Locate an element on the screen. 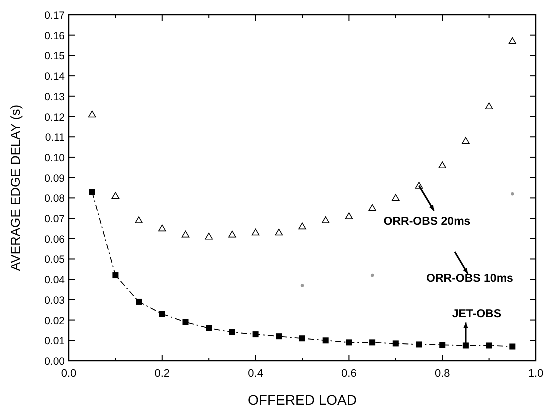  y-tick-label: 0.08 is located at coordinates (55, 199).